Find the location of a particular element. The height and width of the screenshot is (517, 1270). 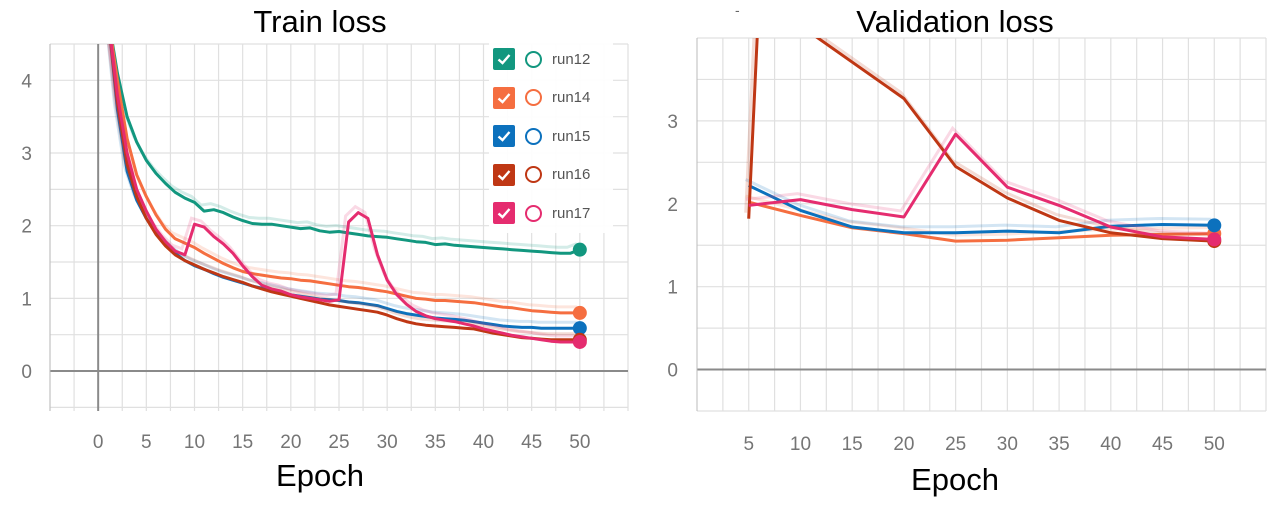

legend-item-run16: run16 is located at coordinates (551, 175).